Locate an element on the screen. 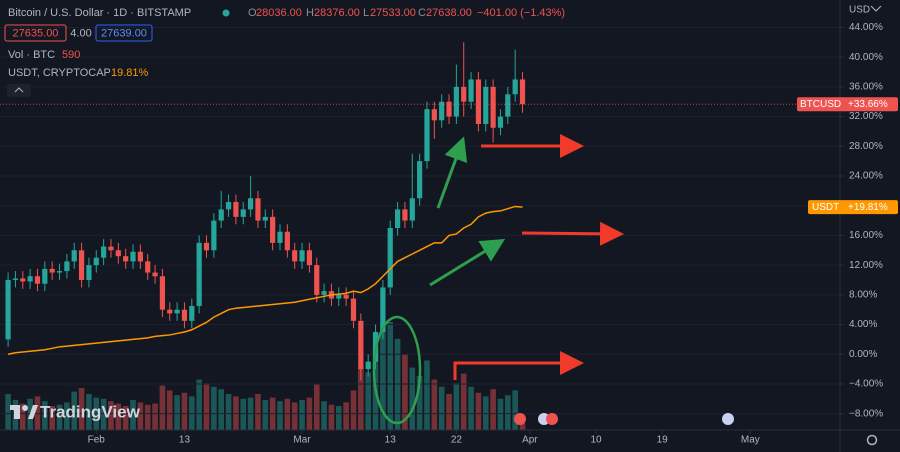 The height and width of the screenshot is (452, 900). ohlc-key: H is located at coordinates (310, 13).